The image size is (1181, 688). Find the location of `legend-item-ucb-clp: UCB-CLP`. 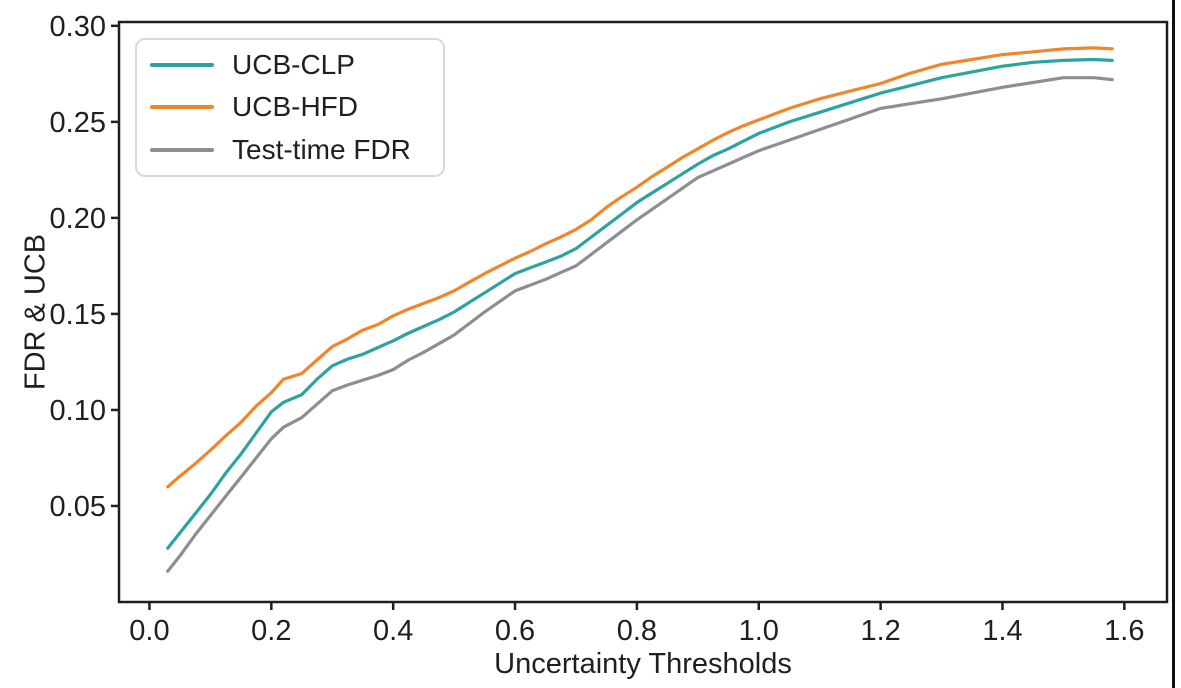

legend-item-ucb-clp: UCB-CLP is located at coordinates (290, 65).